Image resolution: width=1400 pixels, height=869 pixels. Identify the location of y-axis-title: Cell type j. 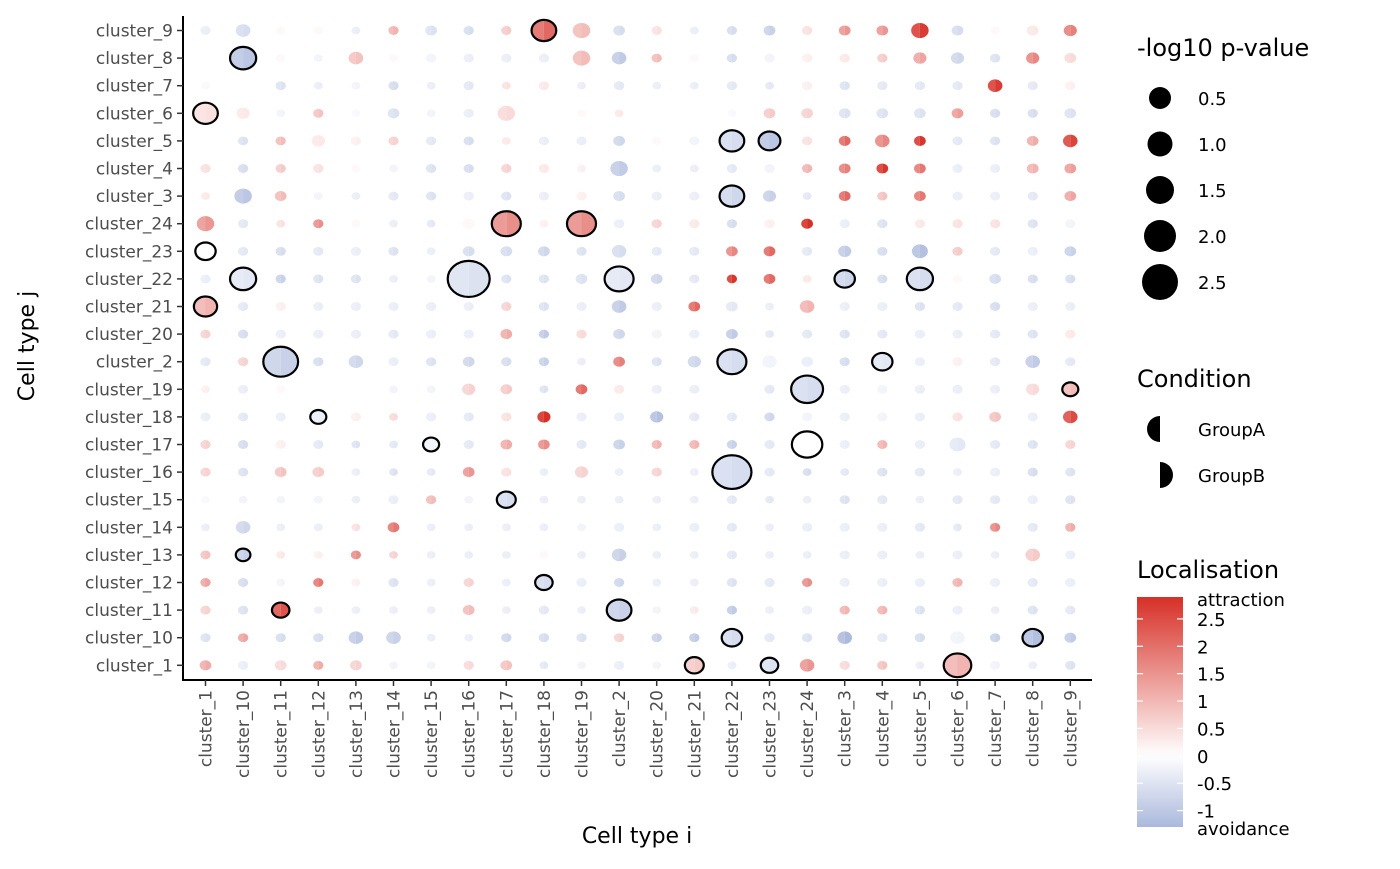
(27, 346).